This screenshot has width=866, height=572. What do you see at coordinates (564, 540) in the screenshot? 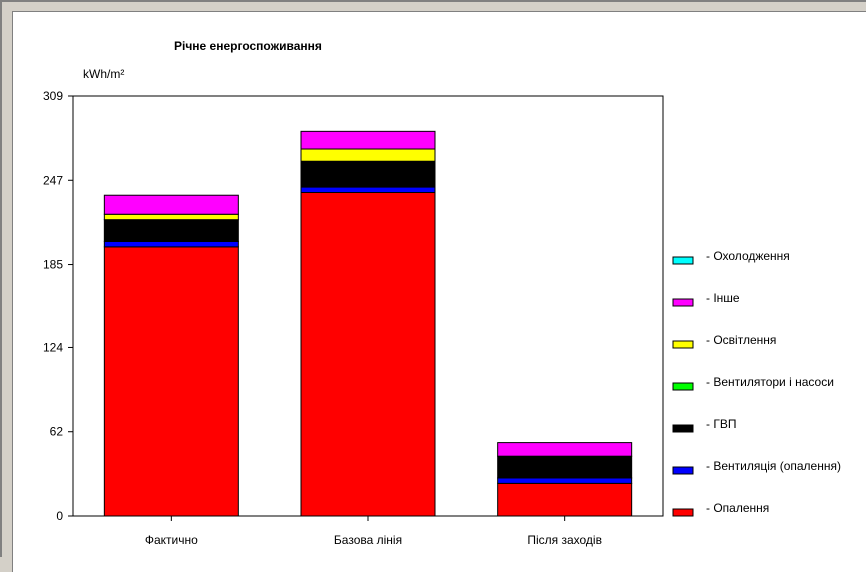
I see `x-tick-label: Після заходів` at bounding box center [564, 540].